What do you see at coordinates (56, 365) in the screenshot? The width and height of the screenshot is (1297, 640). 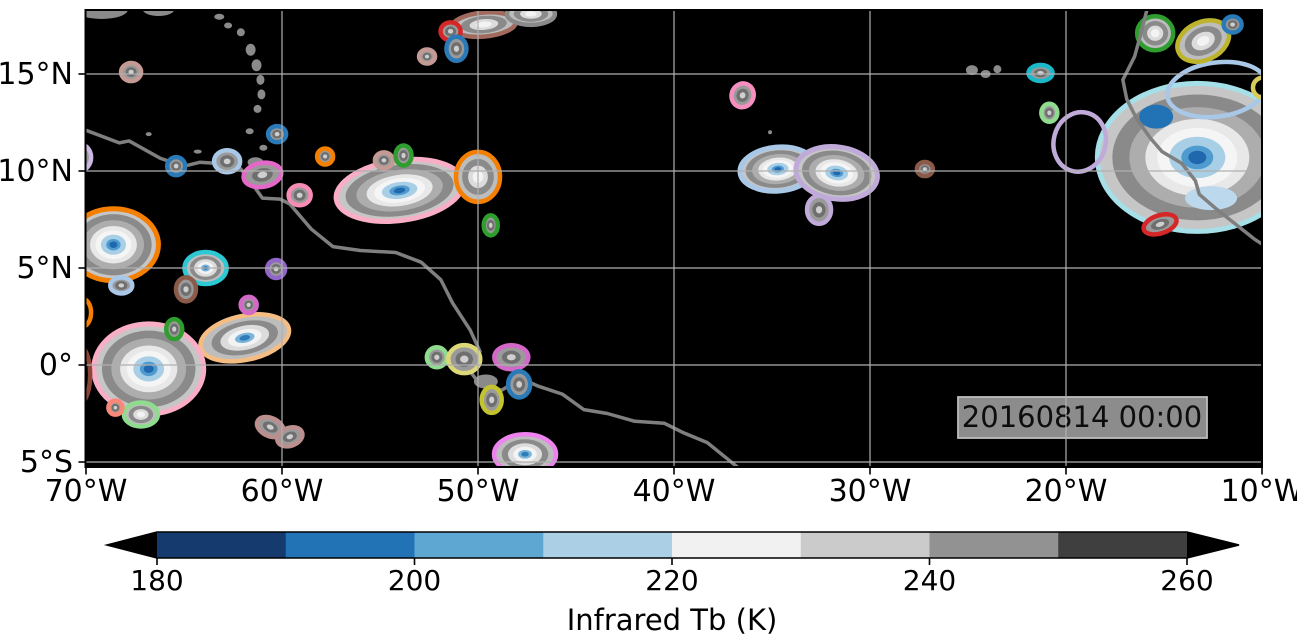 I see `y-tick-label: 0°` at bounding box center [56, 365].